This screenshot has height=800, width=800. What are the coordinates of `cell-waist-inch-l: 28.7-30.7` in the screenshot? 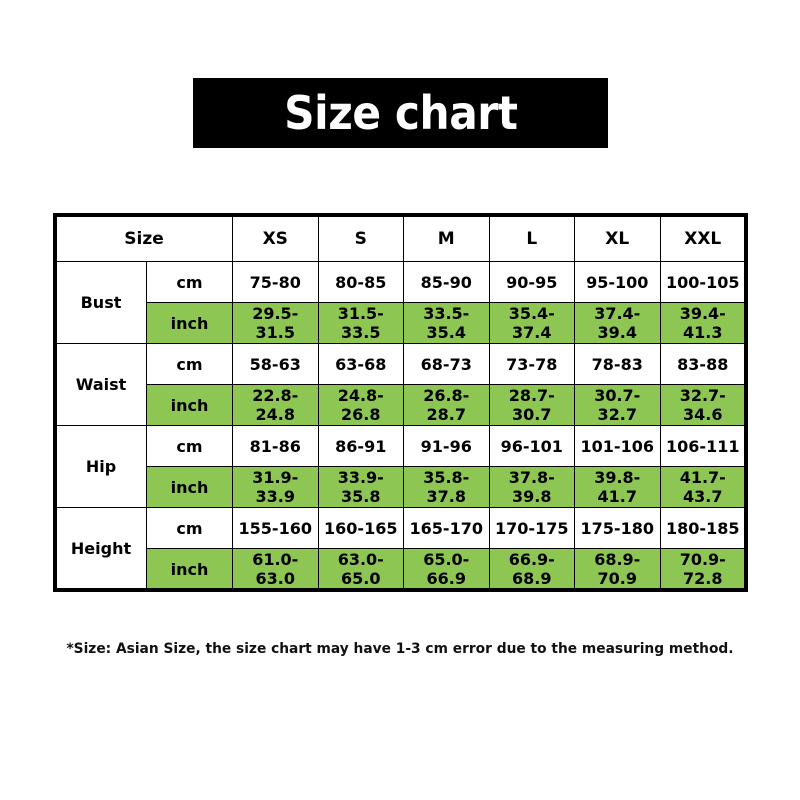 It's located at (531, 405).